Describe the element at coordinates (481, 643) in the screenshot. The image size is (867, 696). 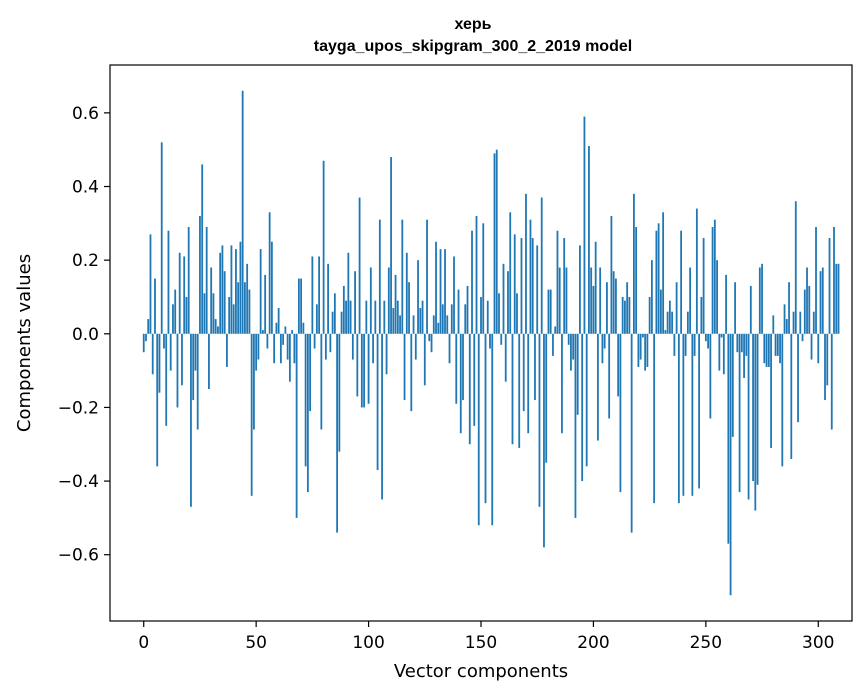
I see `x-tick-label: 150` at that location.